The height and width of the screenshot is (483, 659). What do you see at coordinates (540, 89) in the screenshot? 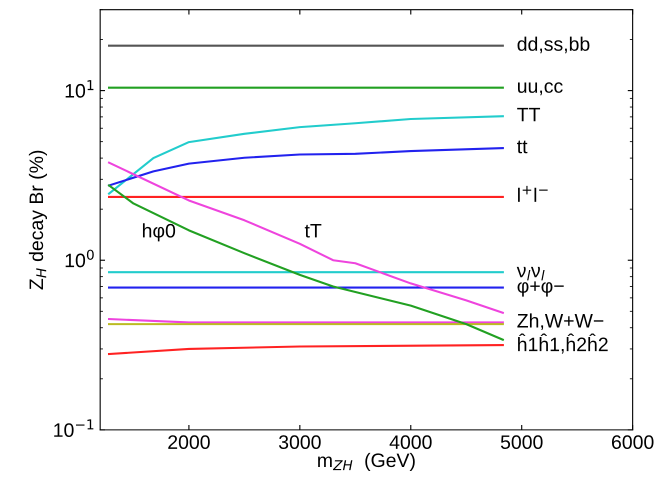
I see `series-label: uu,cc` at bounding box center [540, 89].